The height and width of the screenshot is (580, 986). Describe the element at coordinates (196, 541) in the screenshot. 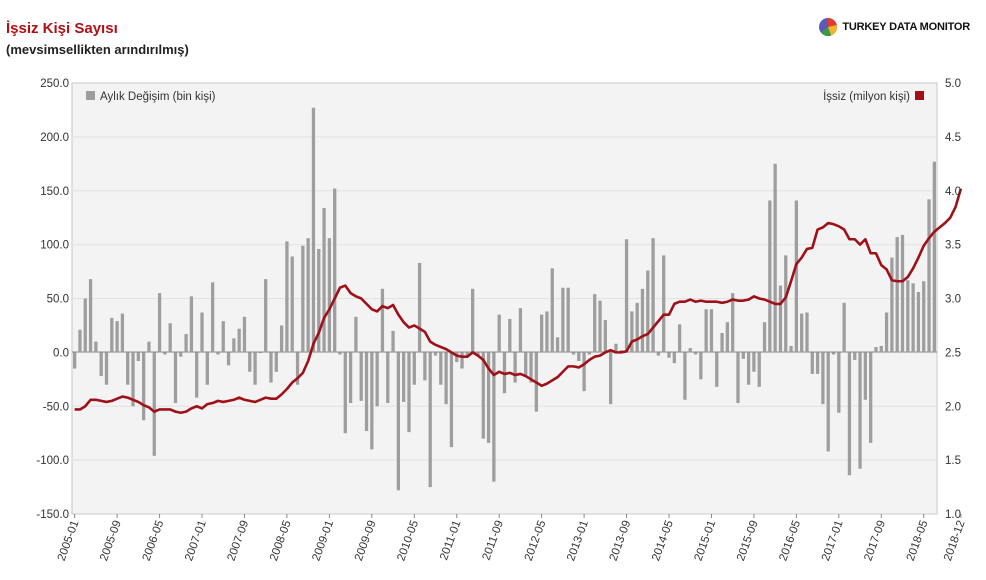

I see `x-tick-label: 2007-01` at that location.